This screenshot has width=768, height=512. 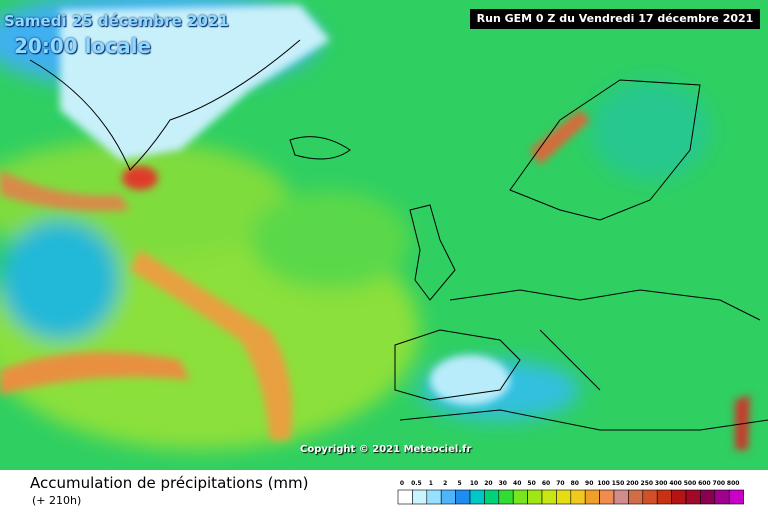 What do you see at coordinates (474, 483) in the screenshot?
I see `legend-label: 10` at bounding box center [474, 483].